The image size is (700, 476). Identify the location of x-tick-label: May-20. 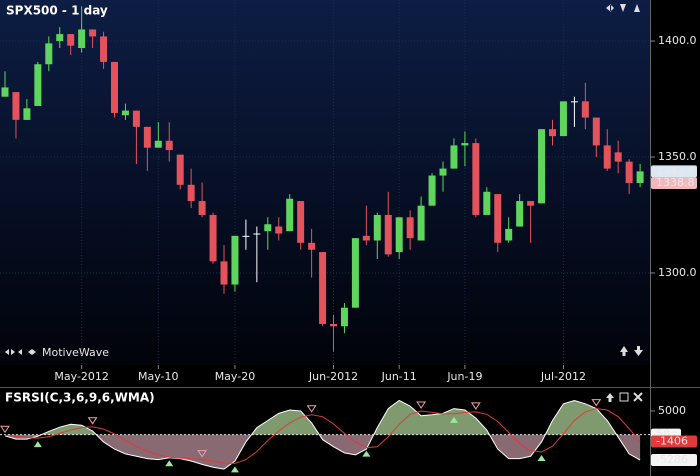
(235, 376).